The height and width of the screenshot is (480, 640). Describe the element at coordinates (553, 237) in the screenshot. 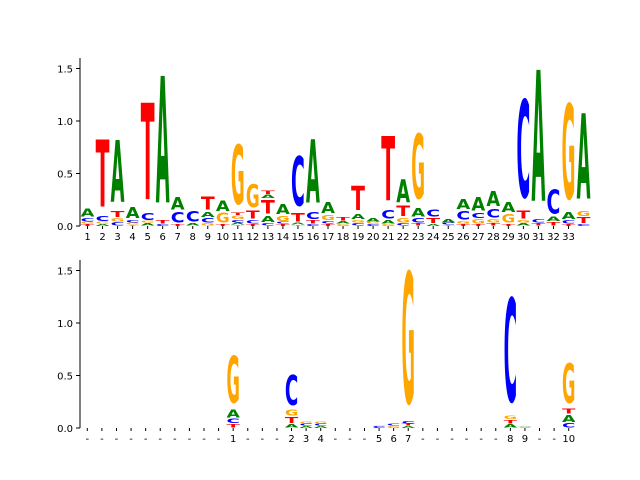

I see `x-tick-label: 32` at that location.